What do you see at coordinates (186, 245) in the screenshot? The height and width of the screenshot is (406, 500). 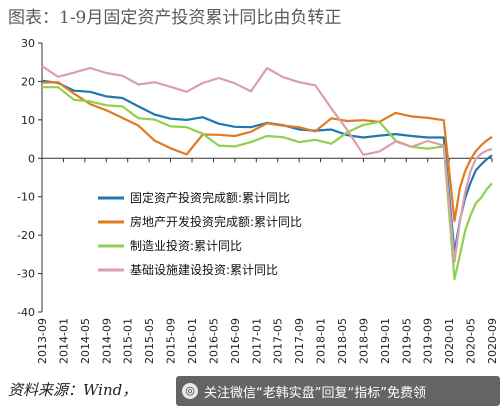 I see `legend-label-3: 制造业投资:累计同比` at bounding box center [186, 245].